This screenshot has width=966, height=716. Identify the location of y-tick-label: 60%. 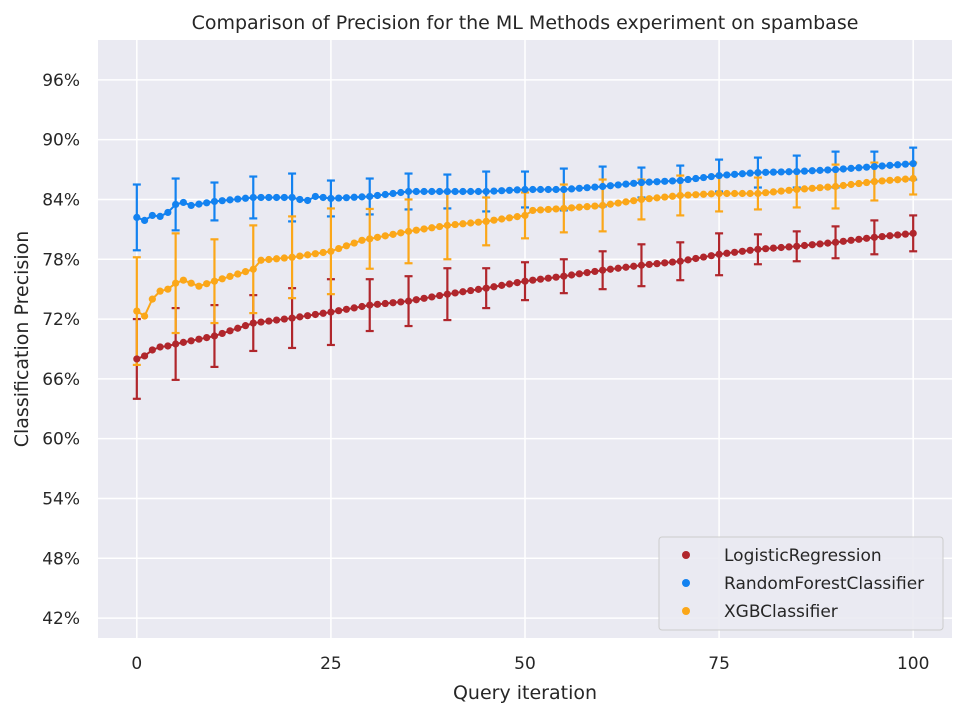
(61, 440).